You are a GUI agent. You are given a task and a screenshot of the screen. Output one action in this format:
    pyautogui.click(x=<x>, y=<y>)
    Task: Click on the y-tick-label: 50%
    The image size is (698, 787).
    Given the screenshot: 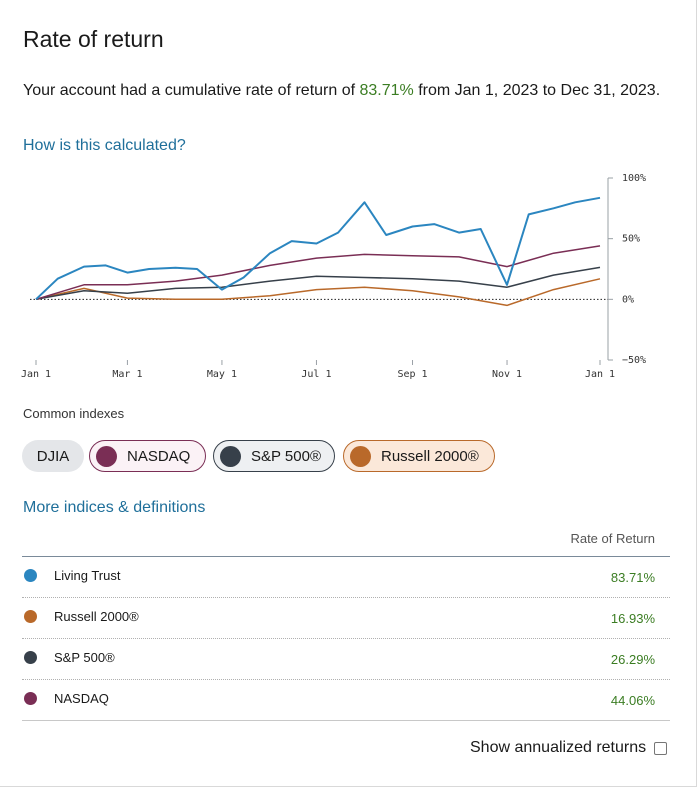 What is the action you would take?
    pyautogui.click(x=631, y=239)
    